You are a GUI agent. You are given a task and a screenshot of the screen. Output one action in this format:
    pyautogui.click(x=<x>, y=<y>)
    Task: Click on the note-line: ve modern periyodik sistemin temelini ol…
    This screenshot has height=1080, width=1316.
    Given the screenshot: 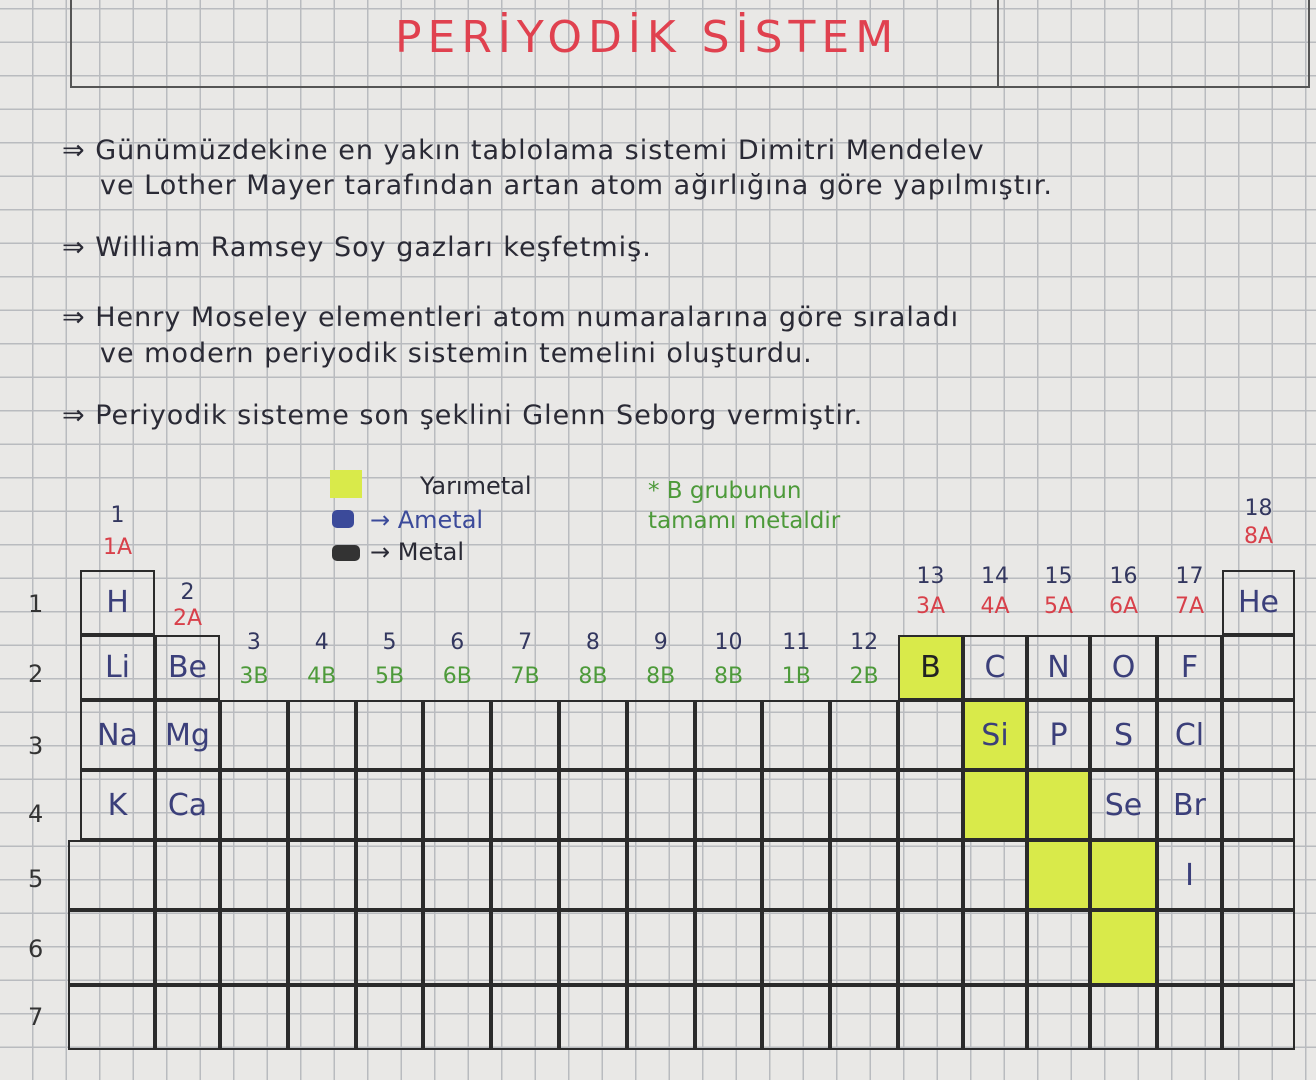 What is the action you would take?
    pyautogui.click(x=456, y=353)
    